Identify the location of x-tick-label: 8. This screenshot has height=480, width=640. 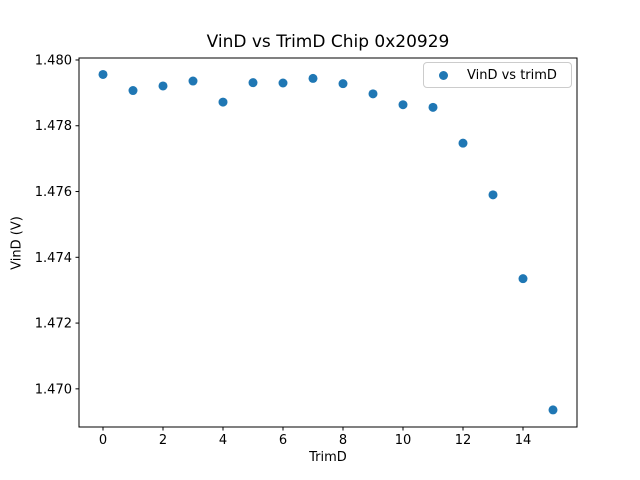
(343, 440).